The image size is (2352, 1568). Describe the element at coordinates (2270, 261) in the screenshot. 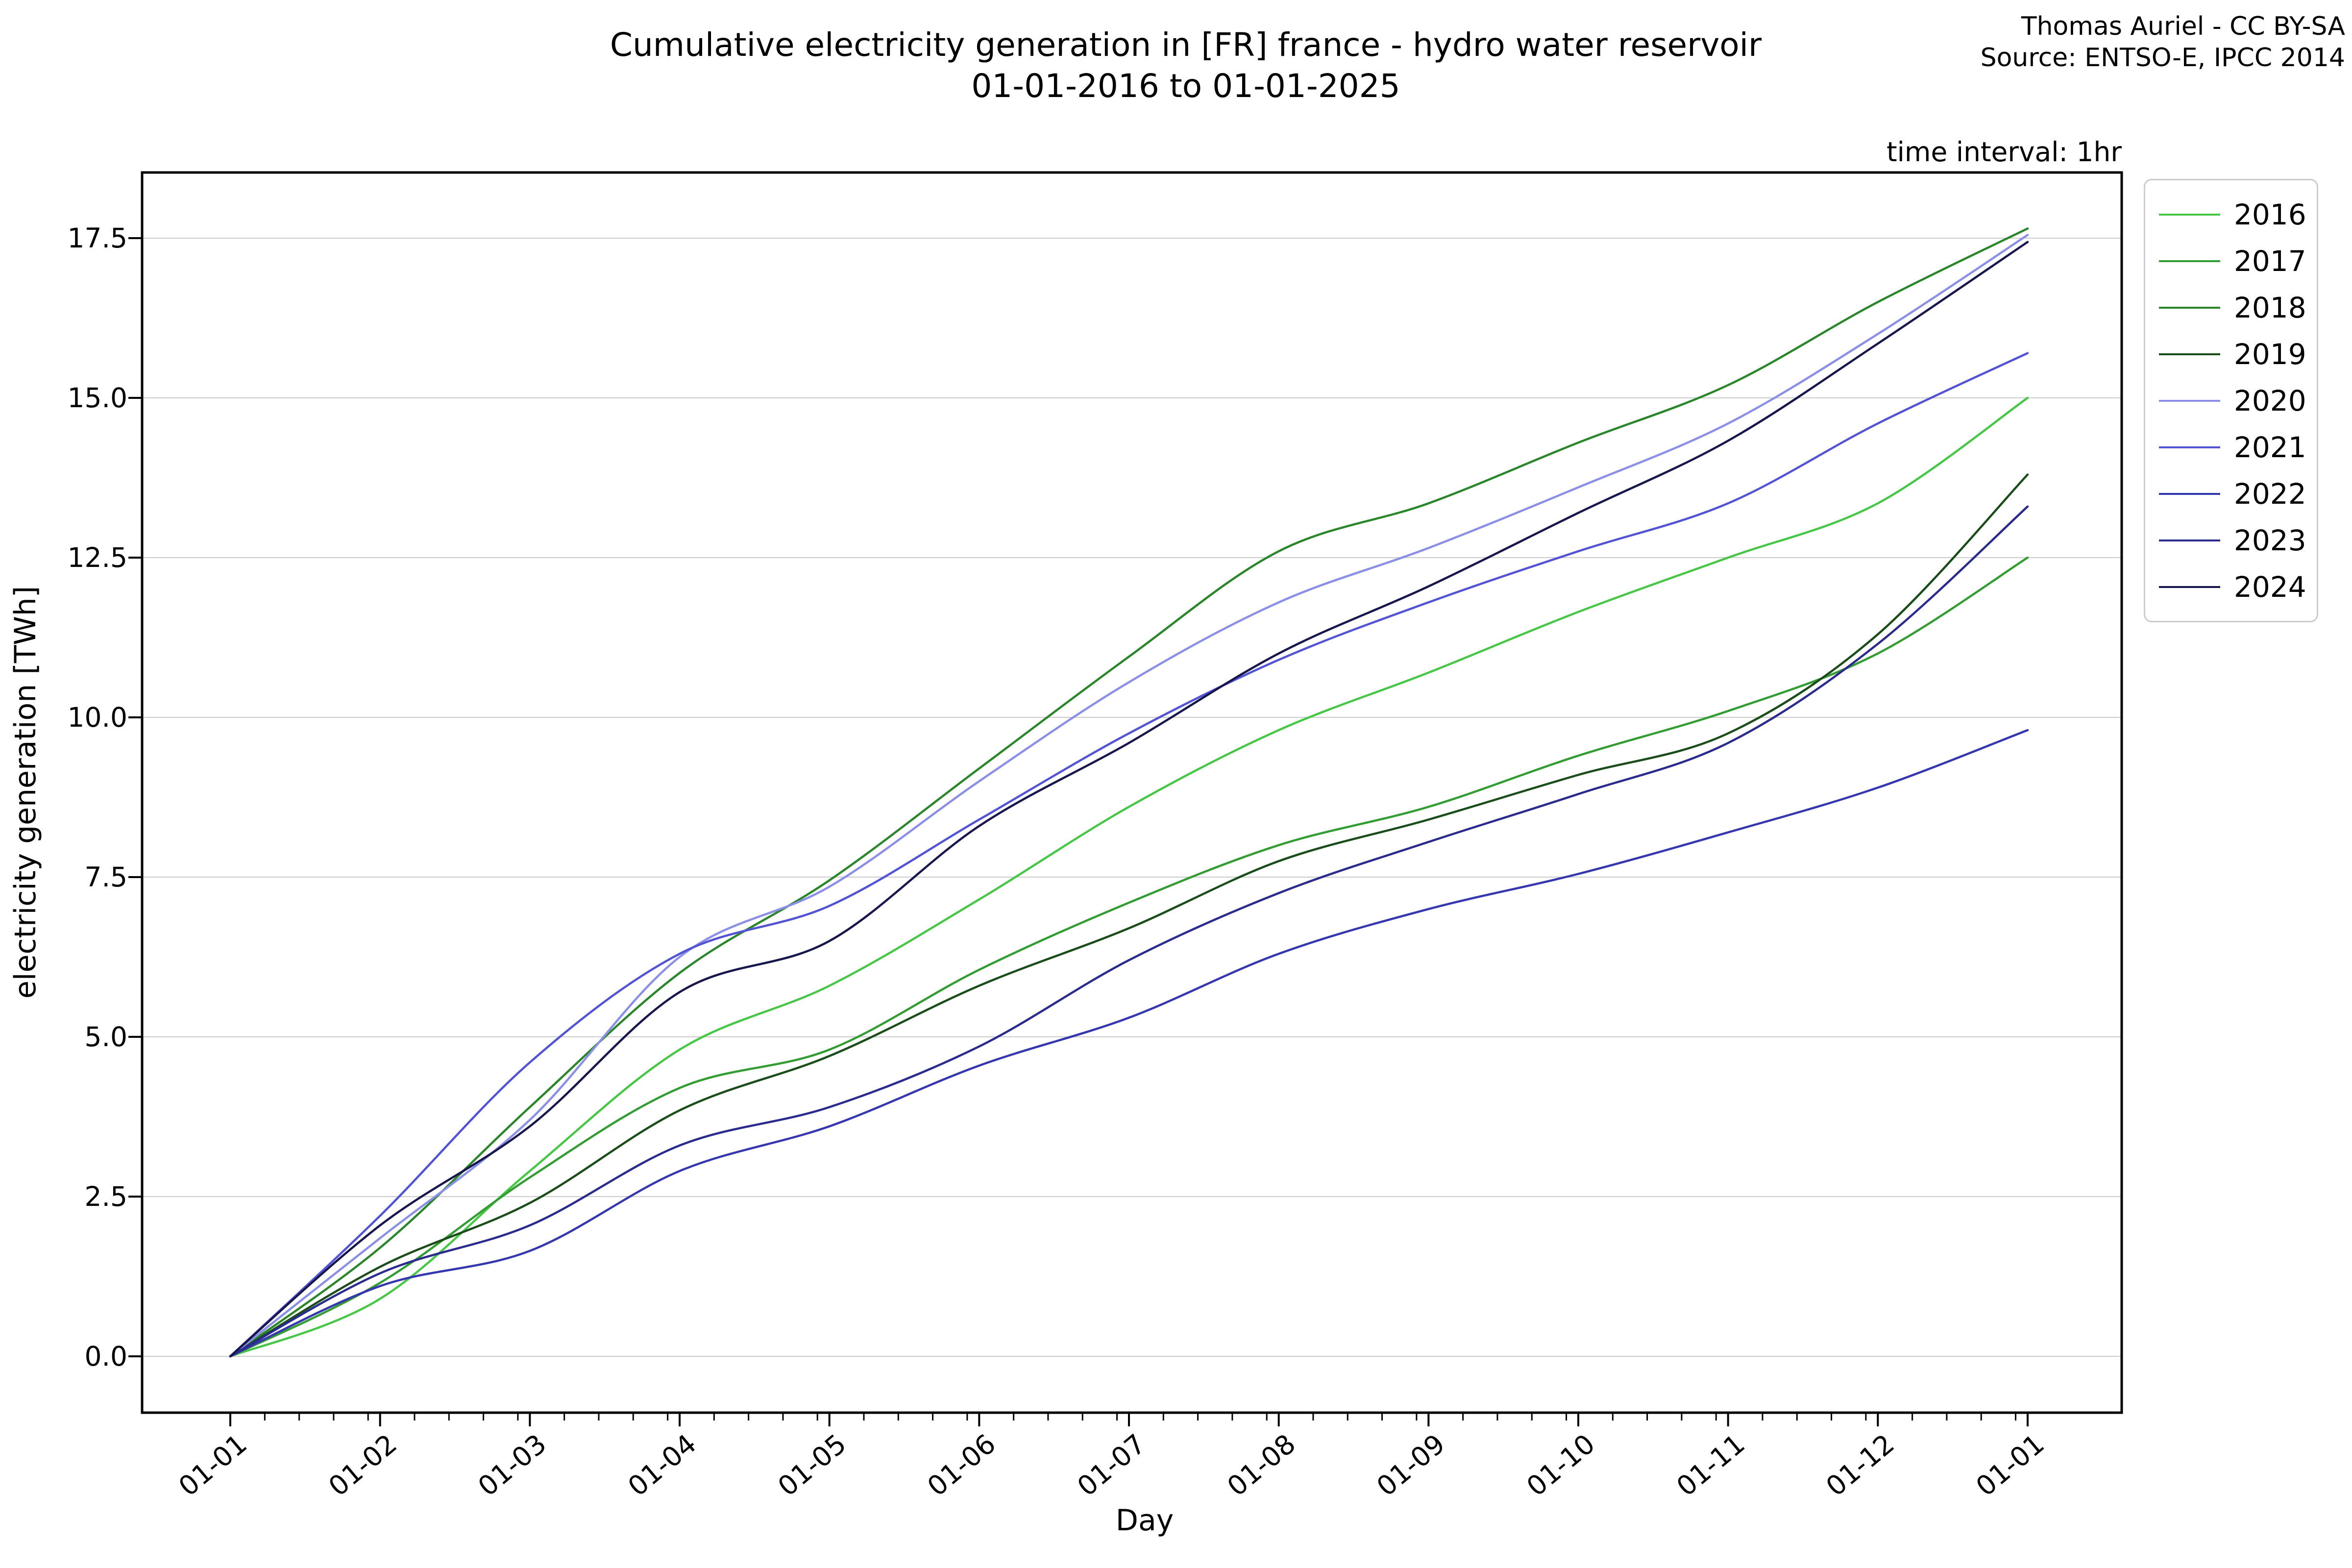

I see `legend-label: 2017` at that location.